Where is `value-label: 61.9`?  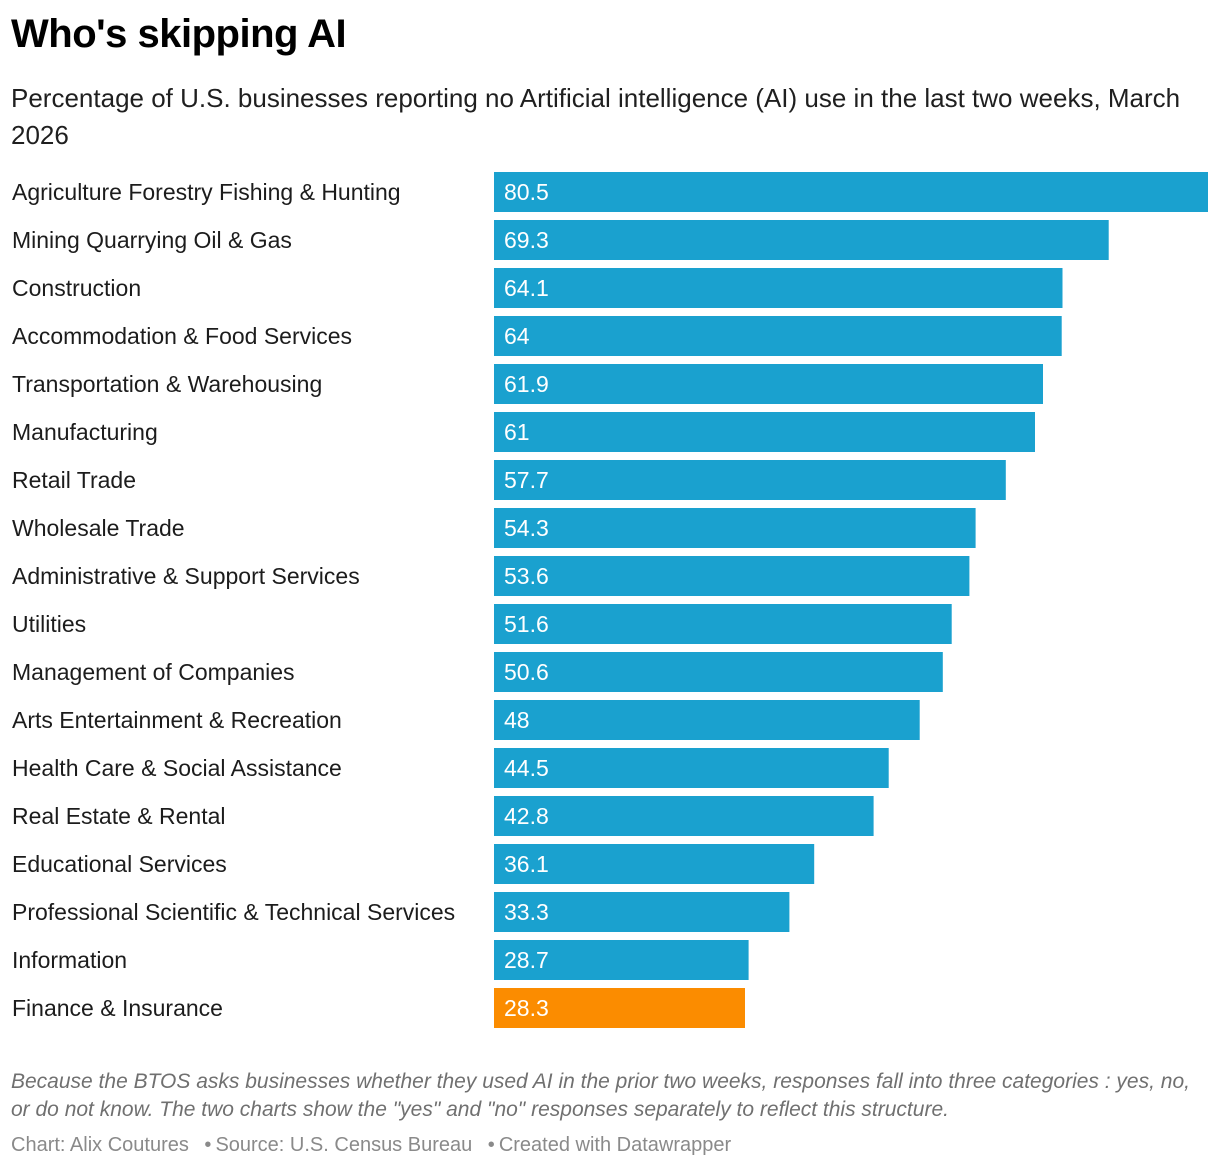
value-label: 61.9 is located at coordinates (526, 384).